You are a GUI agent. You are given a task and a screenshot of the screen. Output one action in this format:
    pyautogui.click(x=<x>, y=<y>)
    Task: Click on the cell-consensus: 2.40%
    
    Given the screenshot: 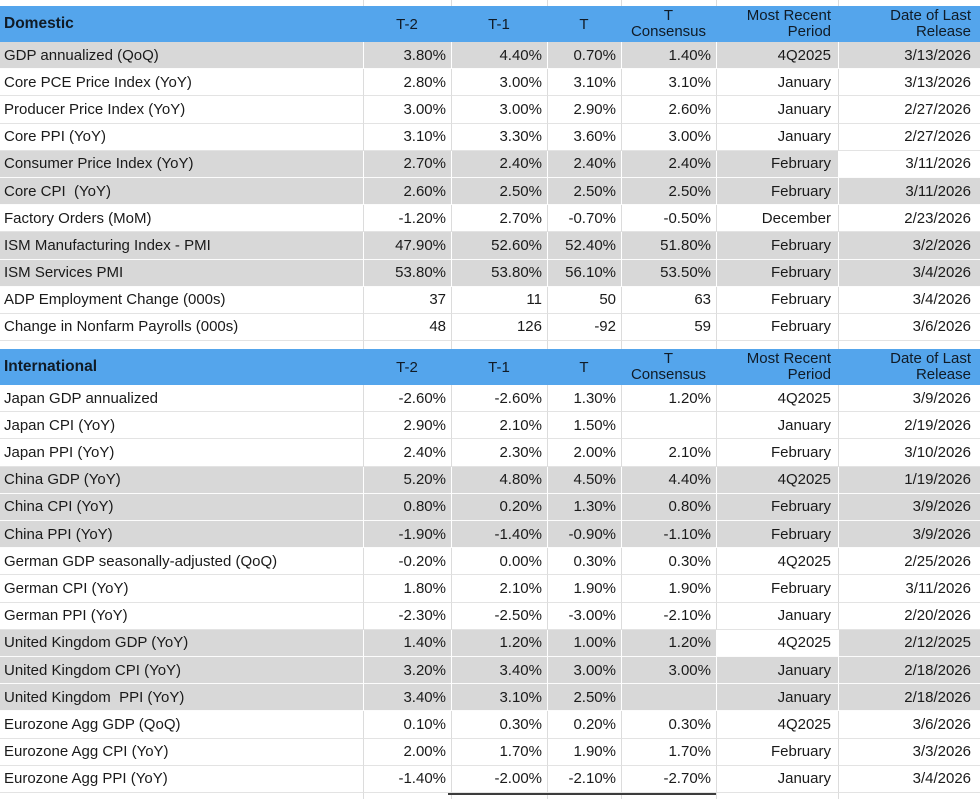 What is the action you would take?
    pyautogui.click(x=668, y=164)
    